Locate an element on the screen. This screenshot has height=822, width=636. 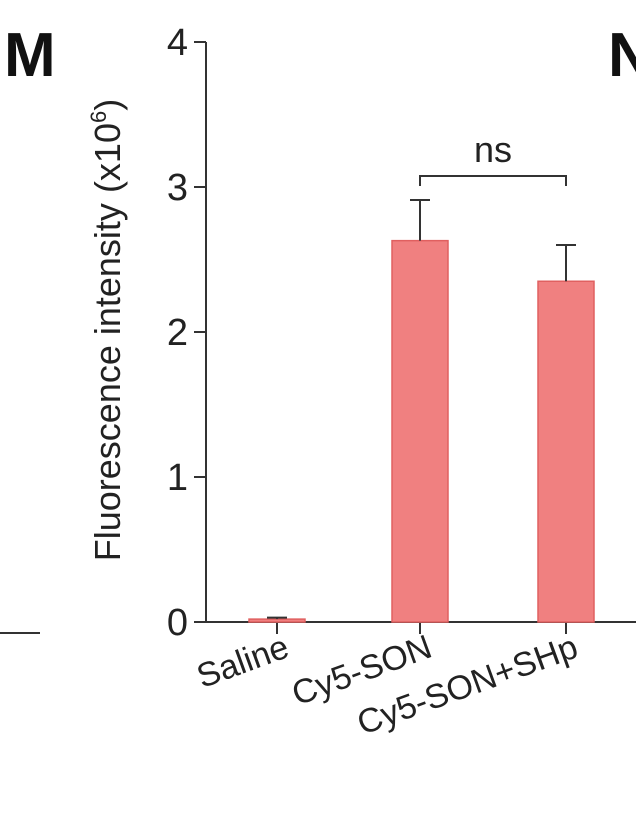
y-axis-label: Fluorescence intensity (x106) is located at coordinates (107, 330).